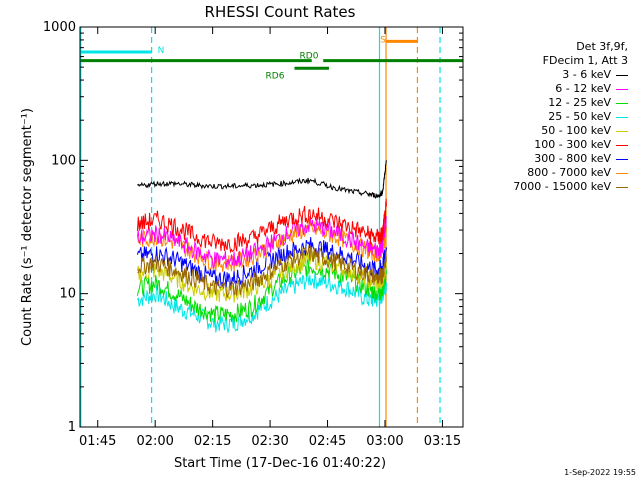  I want to click on legend-entry-label: 100 - 300 keV, so click(572, 144).